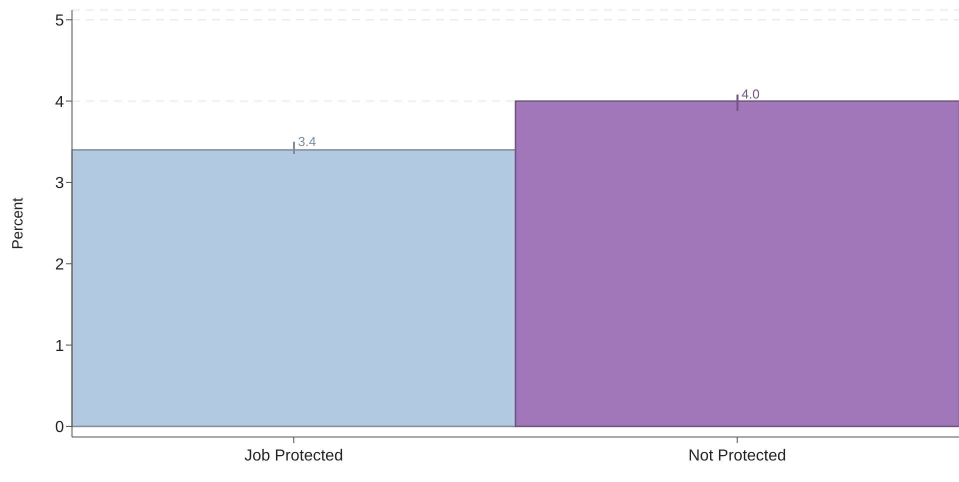 The width and height of the screenshot is (959, 482). Describe the element at coordinates (17, 223) in the screenshot. I see `y-axis-title: Percent` at that location.